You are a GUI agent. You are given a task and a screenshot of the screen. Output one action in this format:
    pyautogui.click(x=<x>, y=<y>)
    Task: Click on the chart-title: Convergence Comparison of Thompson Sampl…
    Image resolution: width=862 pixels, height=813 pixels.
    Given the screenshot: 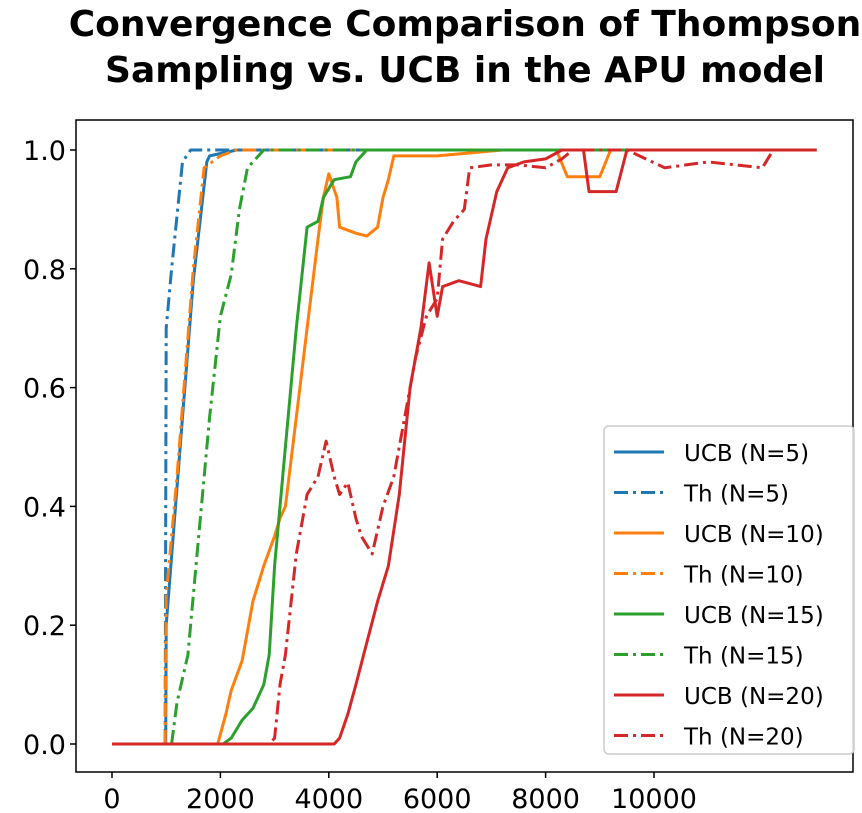 What is the action you would take?
    pyautogui.click(x=431, y=48)
    